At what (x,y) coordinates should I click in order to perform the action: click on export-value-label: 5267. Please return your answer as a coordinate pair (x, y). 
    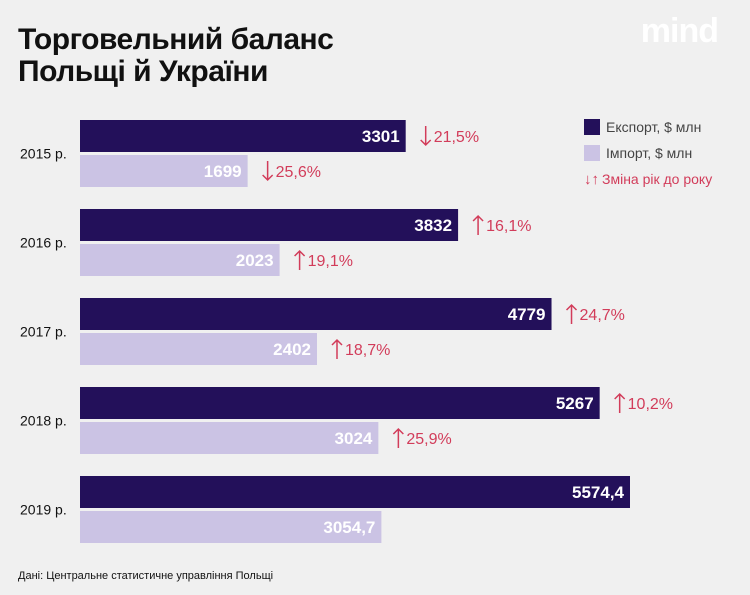
    Looking at the image, I should click on (575, 403).